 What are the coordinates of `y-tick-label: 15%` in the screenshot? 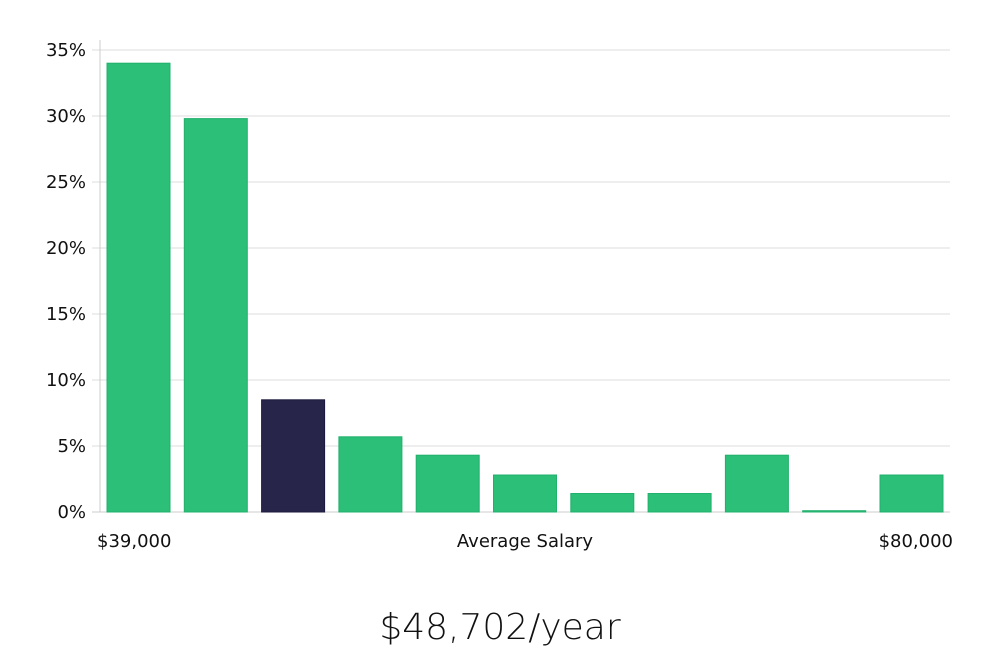 It's located at (66, 314).